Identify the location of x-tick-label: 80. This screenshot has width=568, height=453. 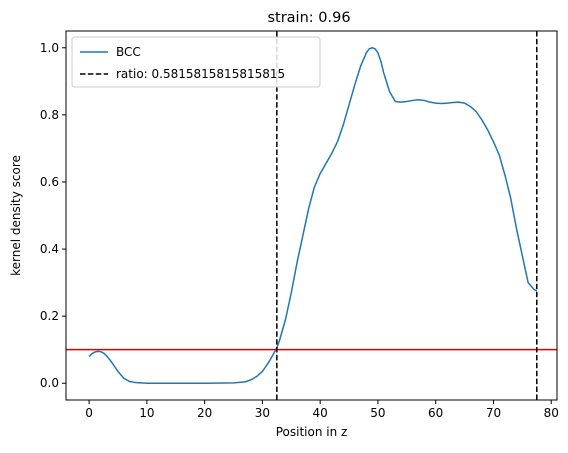
(551, 413).